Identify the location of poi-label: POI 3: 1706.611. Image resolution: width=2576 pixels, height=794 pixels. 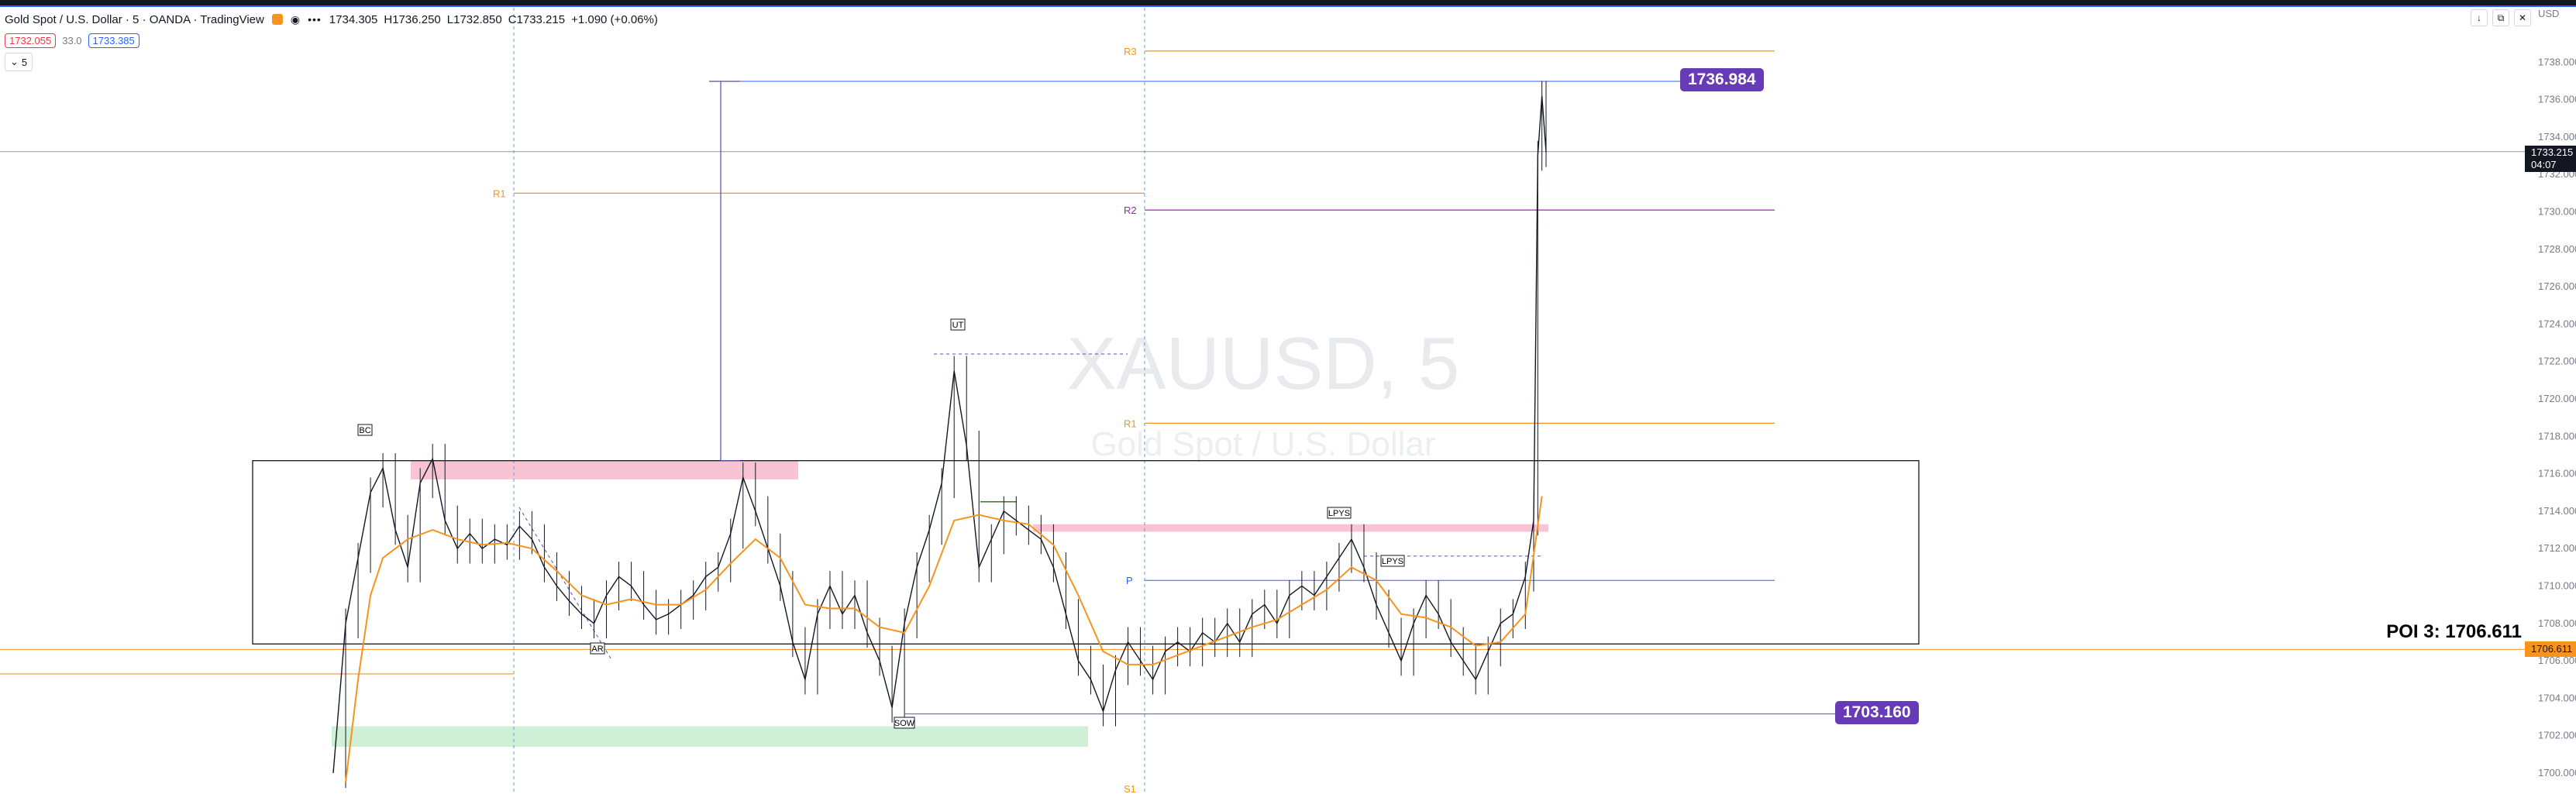
(2454, 632).